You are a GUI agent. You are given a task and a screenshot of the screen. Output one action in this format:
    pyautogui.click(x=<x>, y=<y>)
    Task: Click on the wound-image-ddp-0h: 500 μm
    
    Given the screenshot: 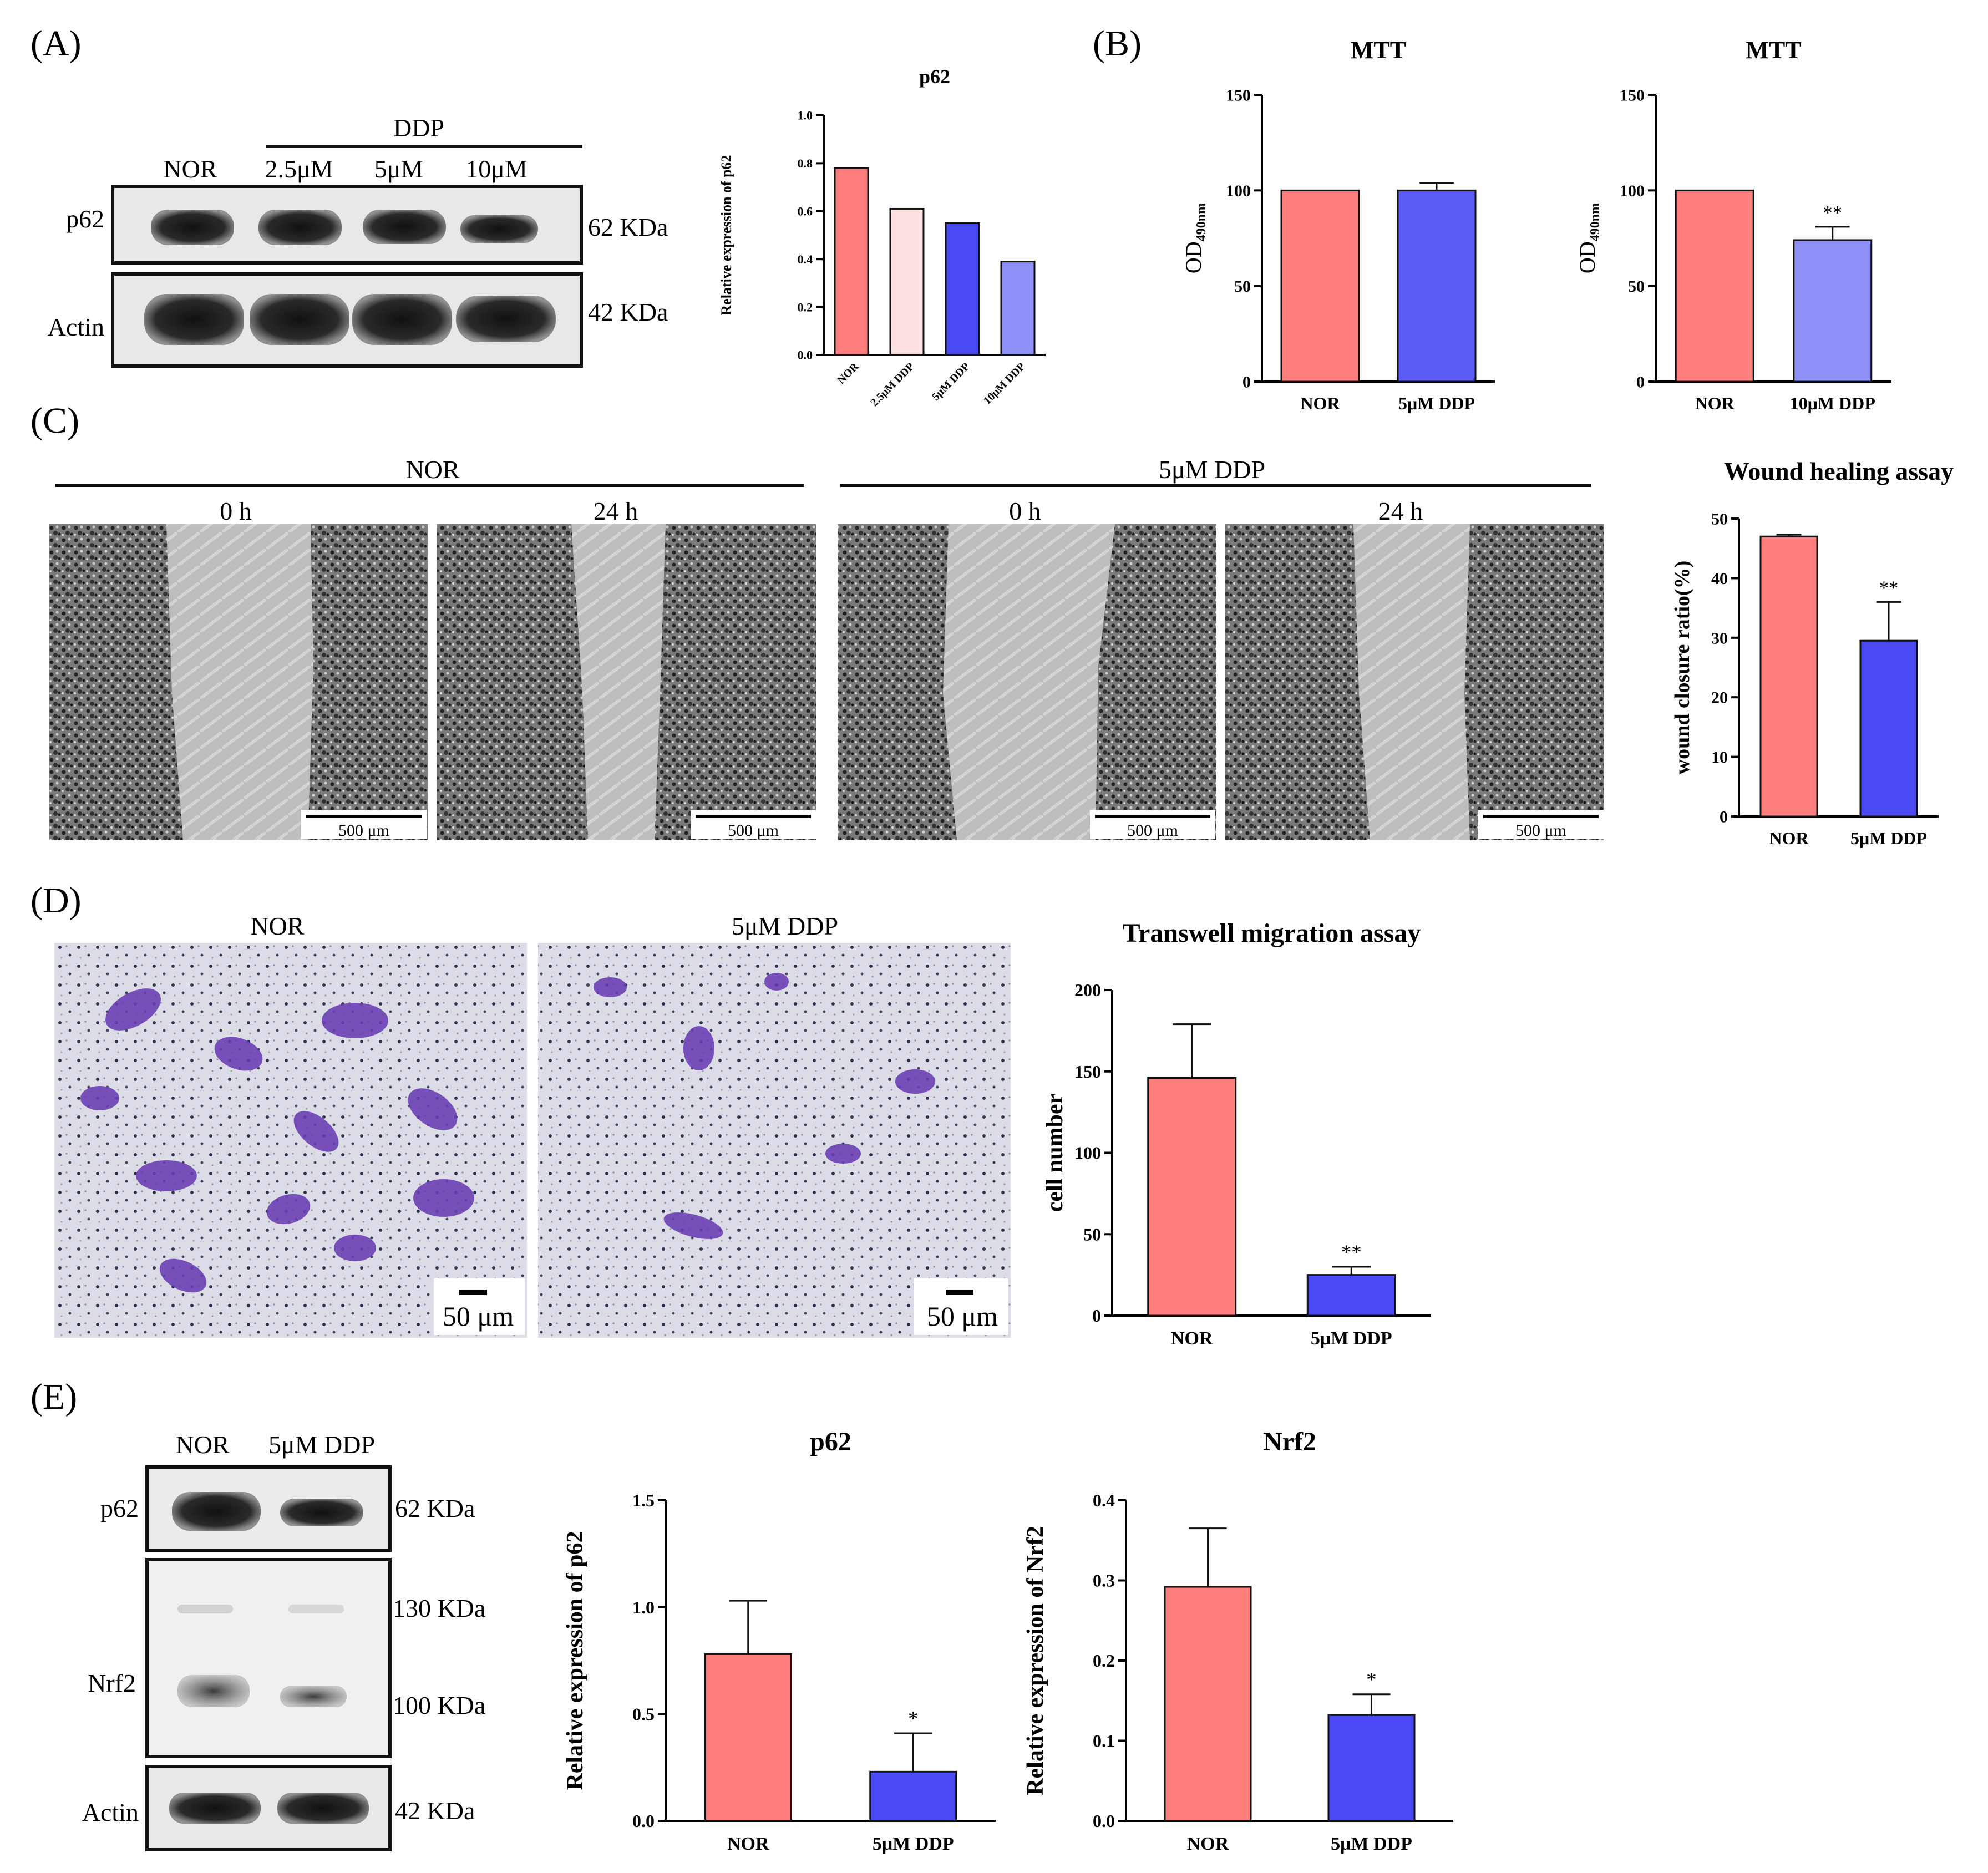 What is the action you would take?
    pyautogui.click(x=1027, y=682)
    